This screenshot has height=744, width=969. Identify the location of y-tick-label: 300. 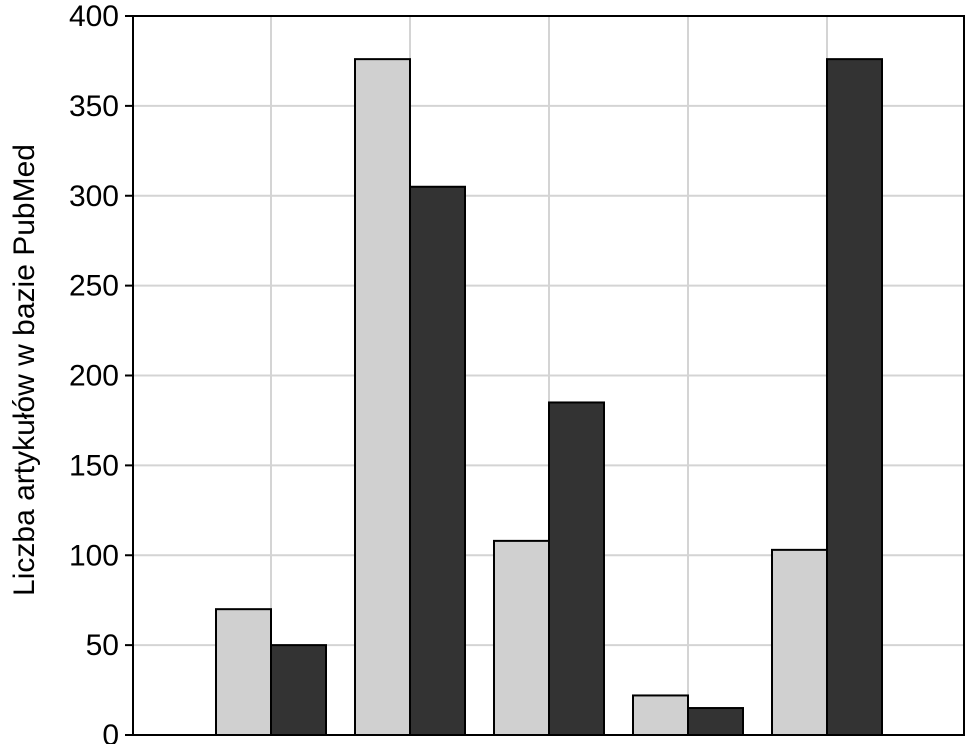
(94, 196).